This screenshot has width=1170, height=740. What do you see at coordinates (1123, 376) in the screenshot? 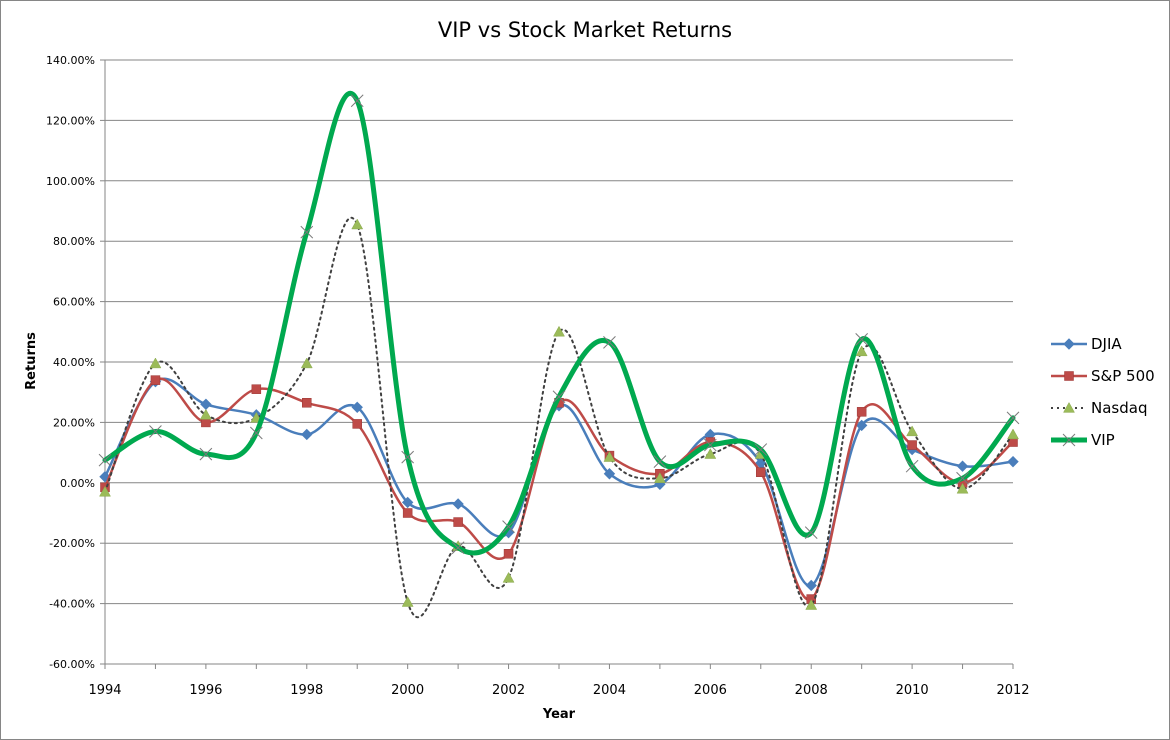
I see `legend-label-s-p-500: S&P 500` at bounding box center [1123, 376].